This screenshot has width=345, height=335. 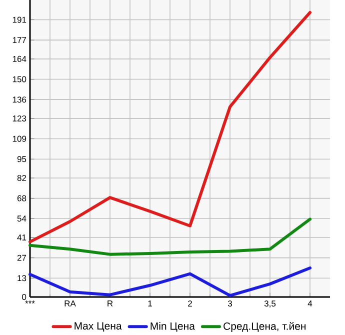 What do you see at coordinates (21, 237) in the screenshot?
I see `y-tick-label: 41` at bounding box center [21, 237].